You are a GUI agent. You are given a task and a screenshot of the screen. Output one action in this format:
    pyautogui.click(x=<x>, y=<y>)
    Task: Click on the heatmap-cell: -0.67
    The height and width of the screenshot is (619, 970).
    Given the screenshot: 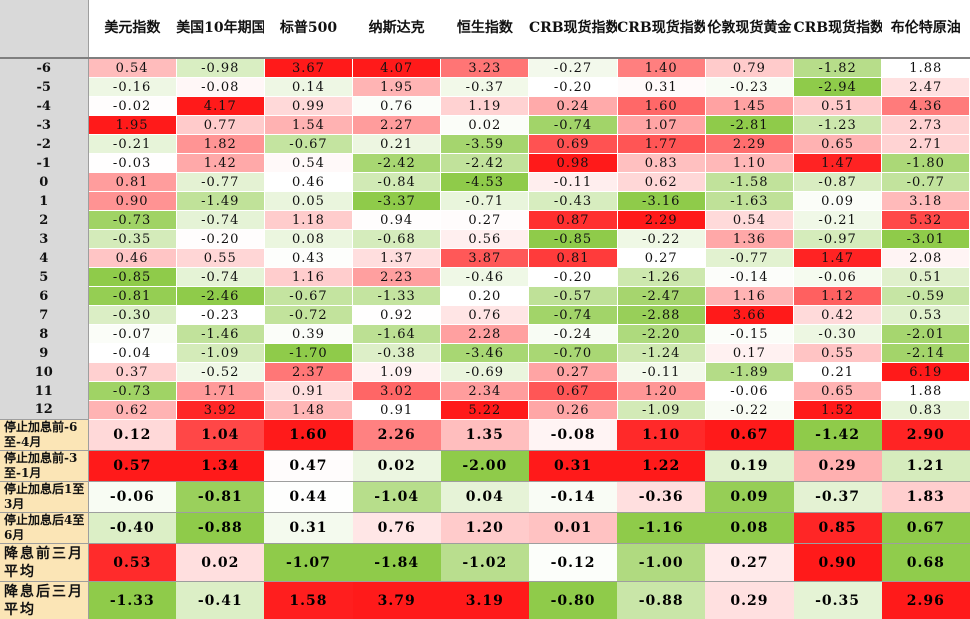 What is the action you would take?
    pyautogui.click(x=308, y=144)
    